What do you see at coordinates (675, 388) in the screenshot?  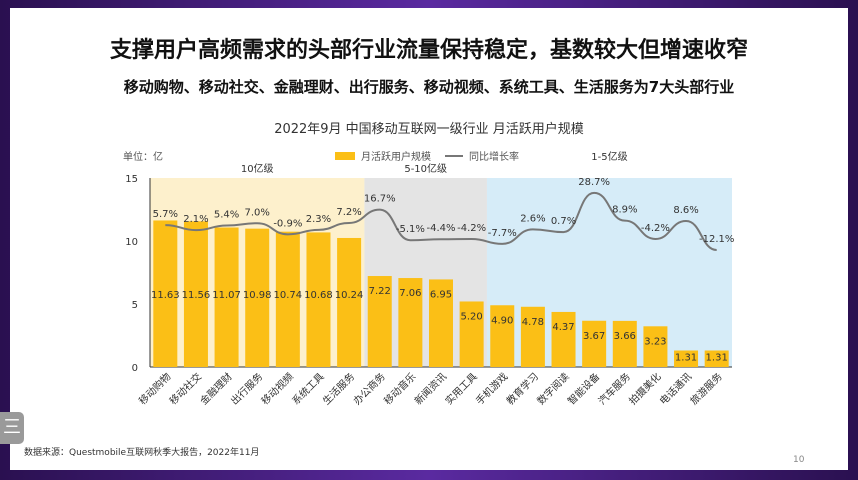 I see `x-tick-label: 电话通讯` at bounding box center [675, 388].